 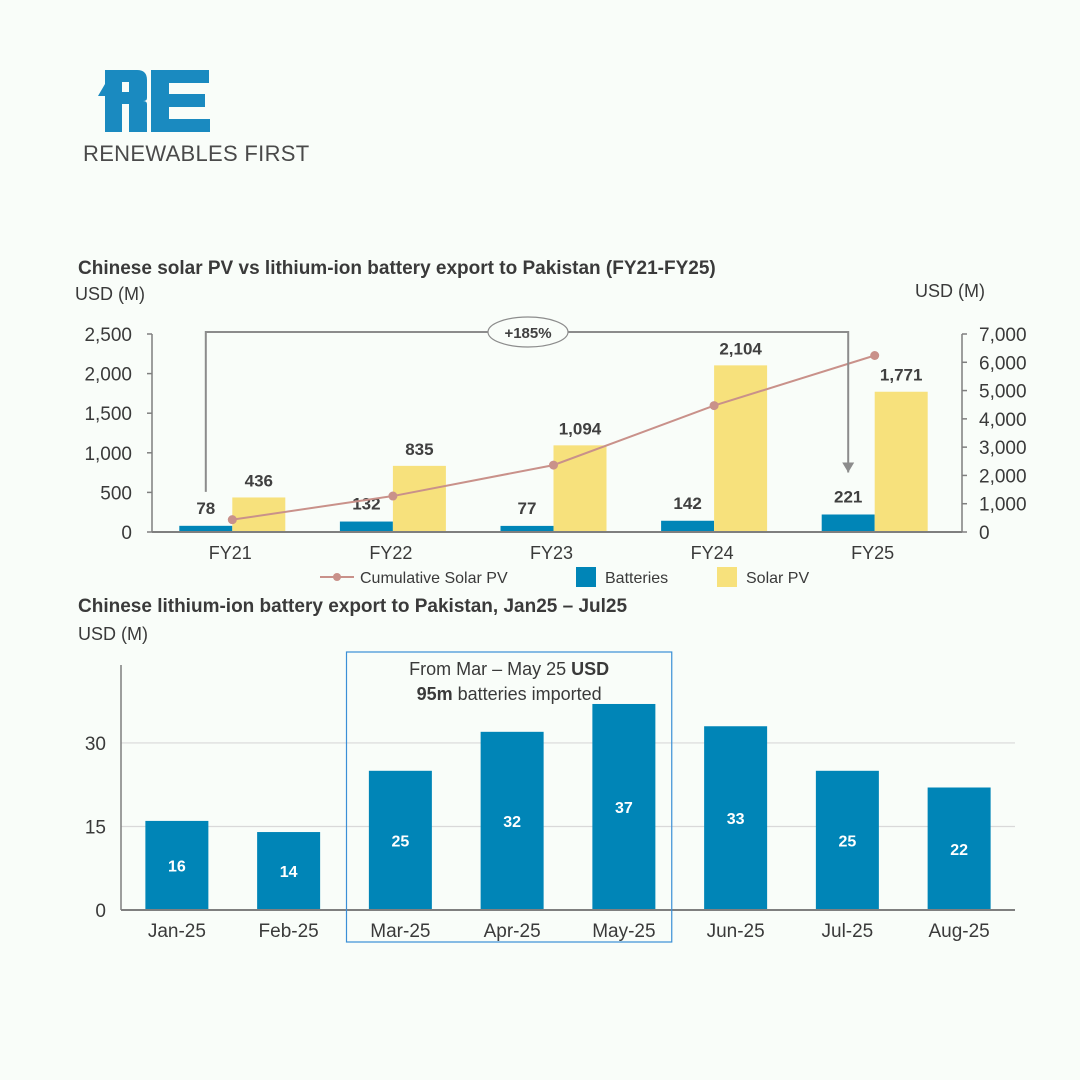 What do you see at coordinates (512, 931) in the screenshot?
I see `chart2-category-label: Apr-25` at bounding box center [512, 931].